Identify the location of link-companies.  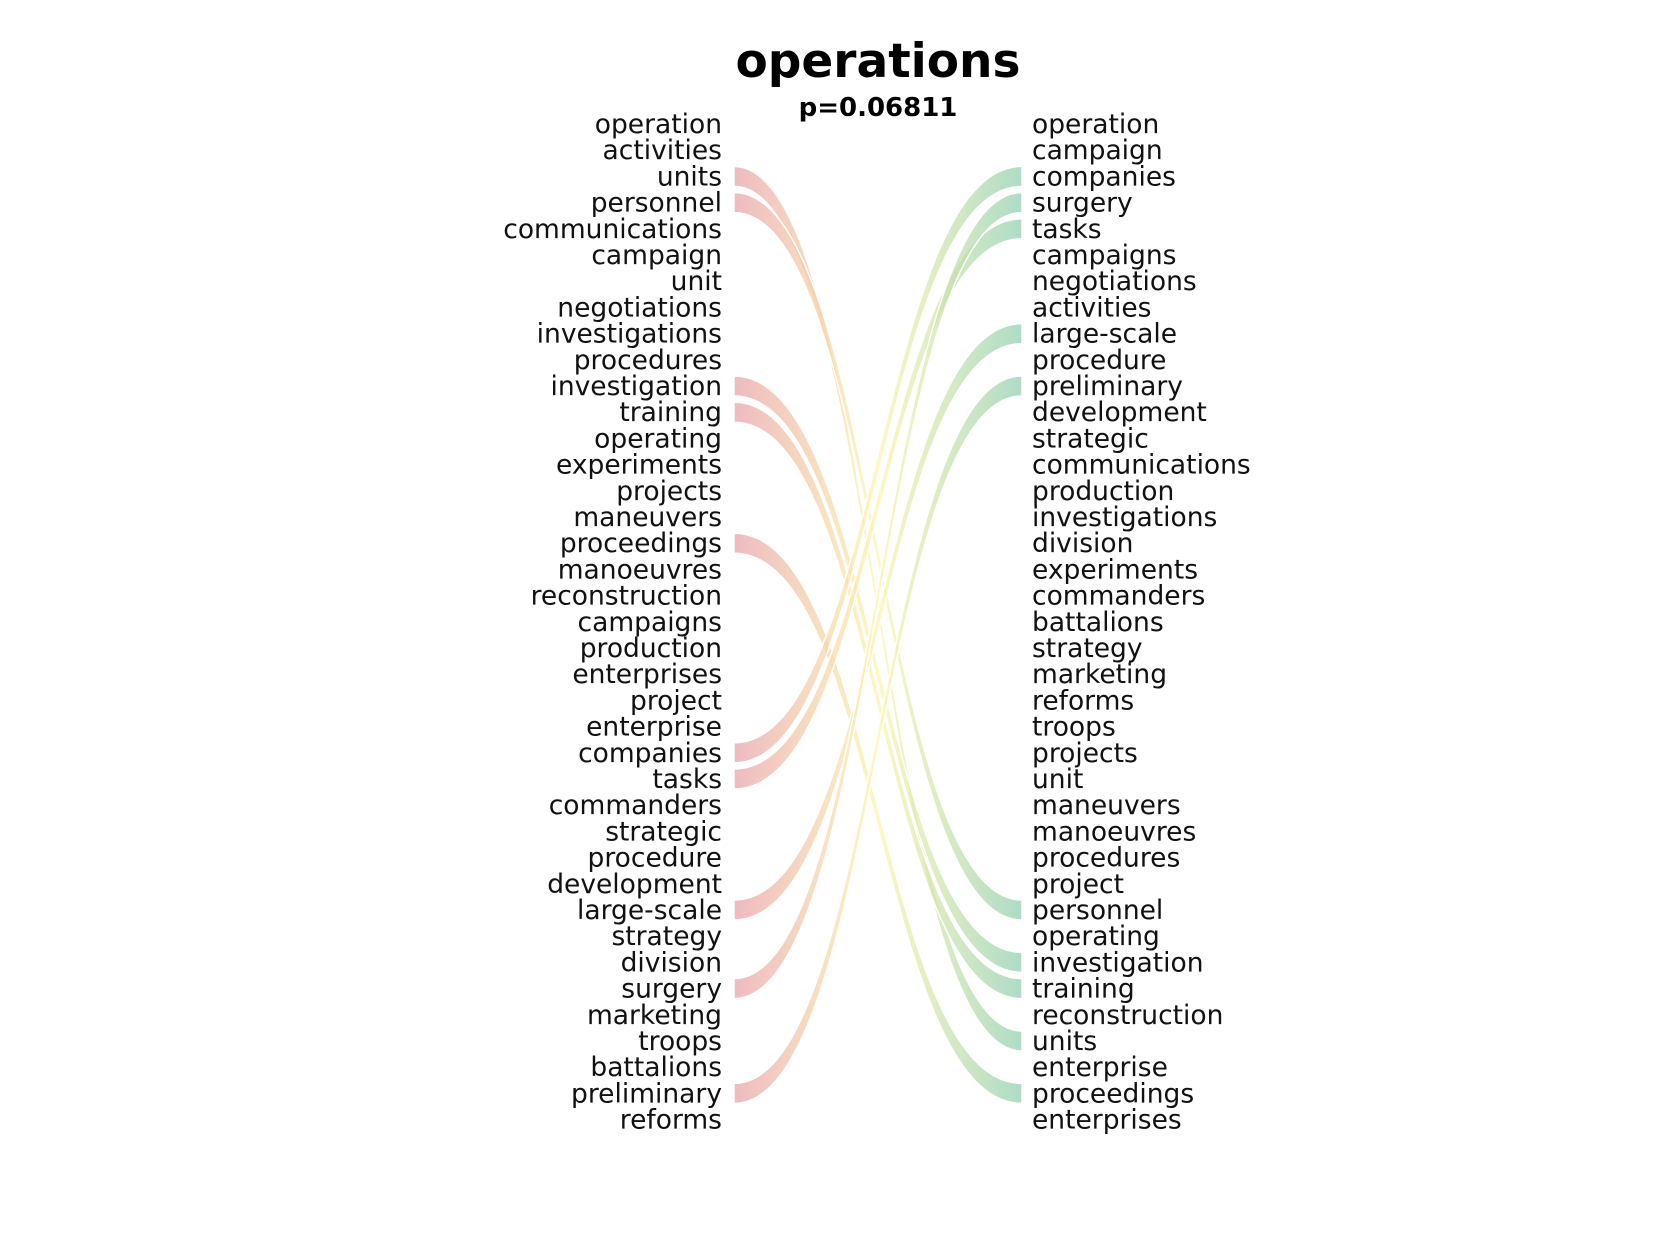
(878, 464).